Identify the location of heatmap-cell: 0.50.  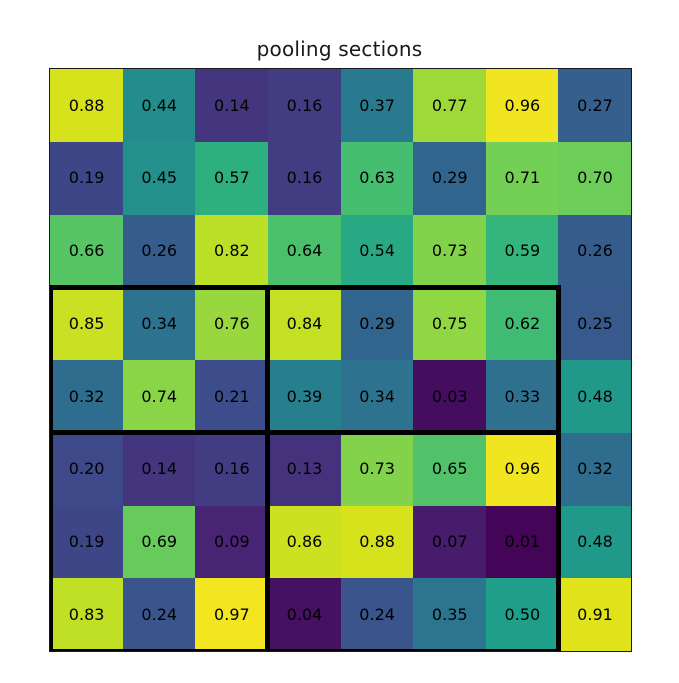
(522, 614).